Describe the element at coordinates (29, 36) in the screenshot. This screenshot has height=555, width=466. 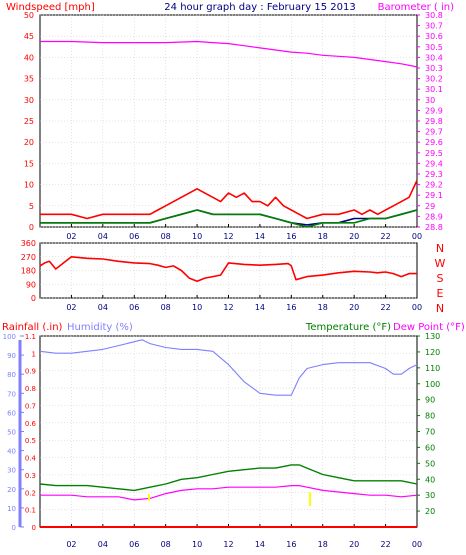
I see `windspeed-tick-label: 45` at that location.